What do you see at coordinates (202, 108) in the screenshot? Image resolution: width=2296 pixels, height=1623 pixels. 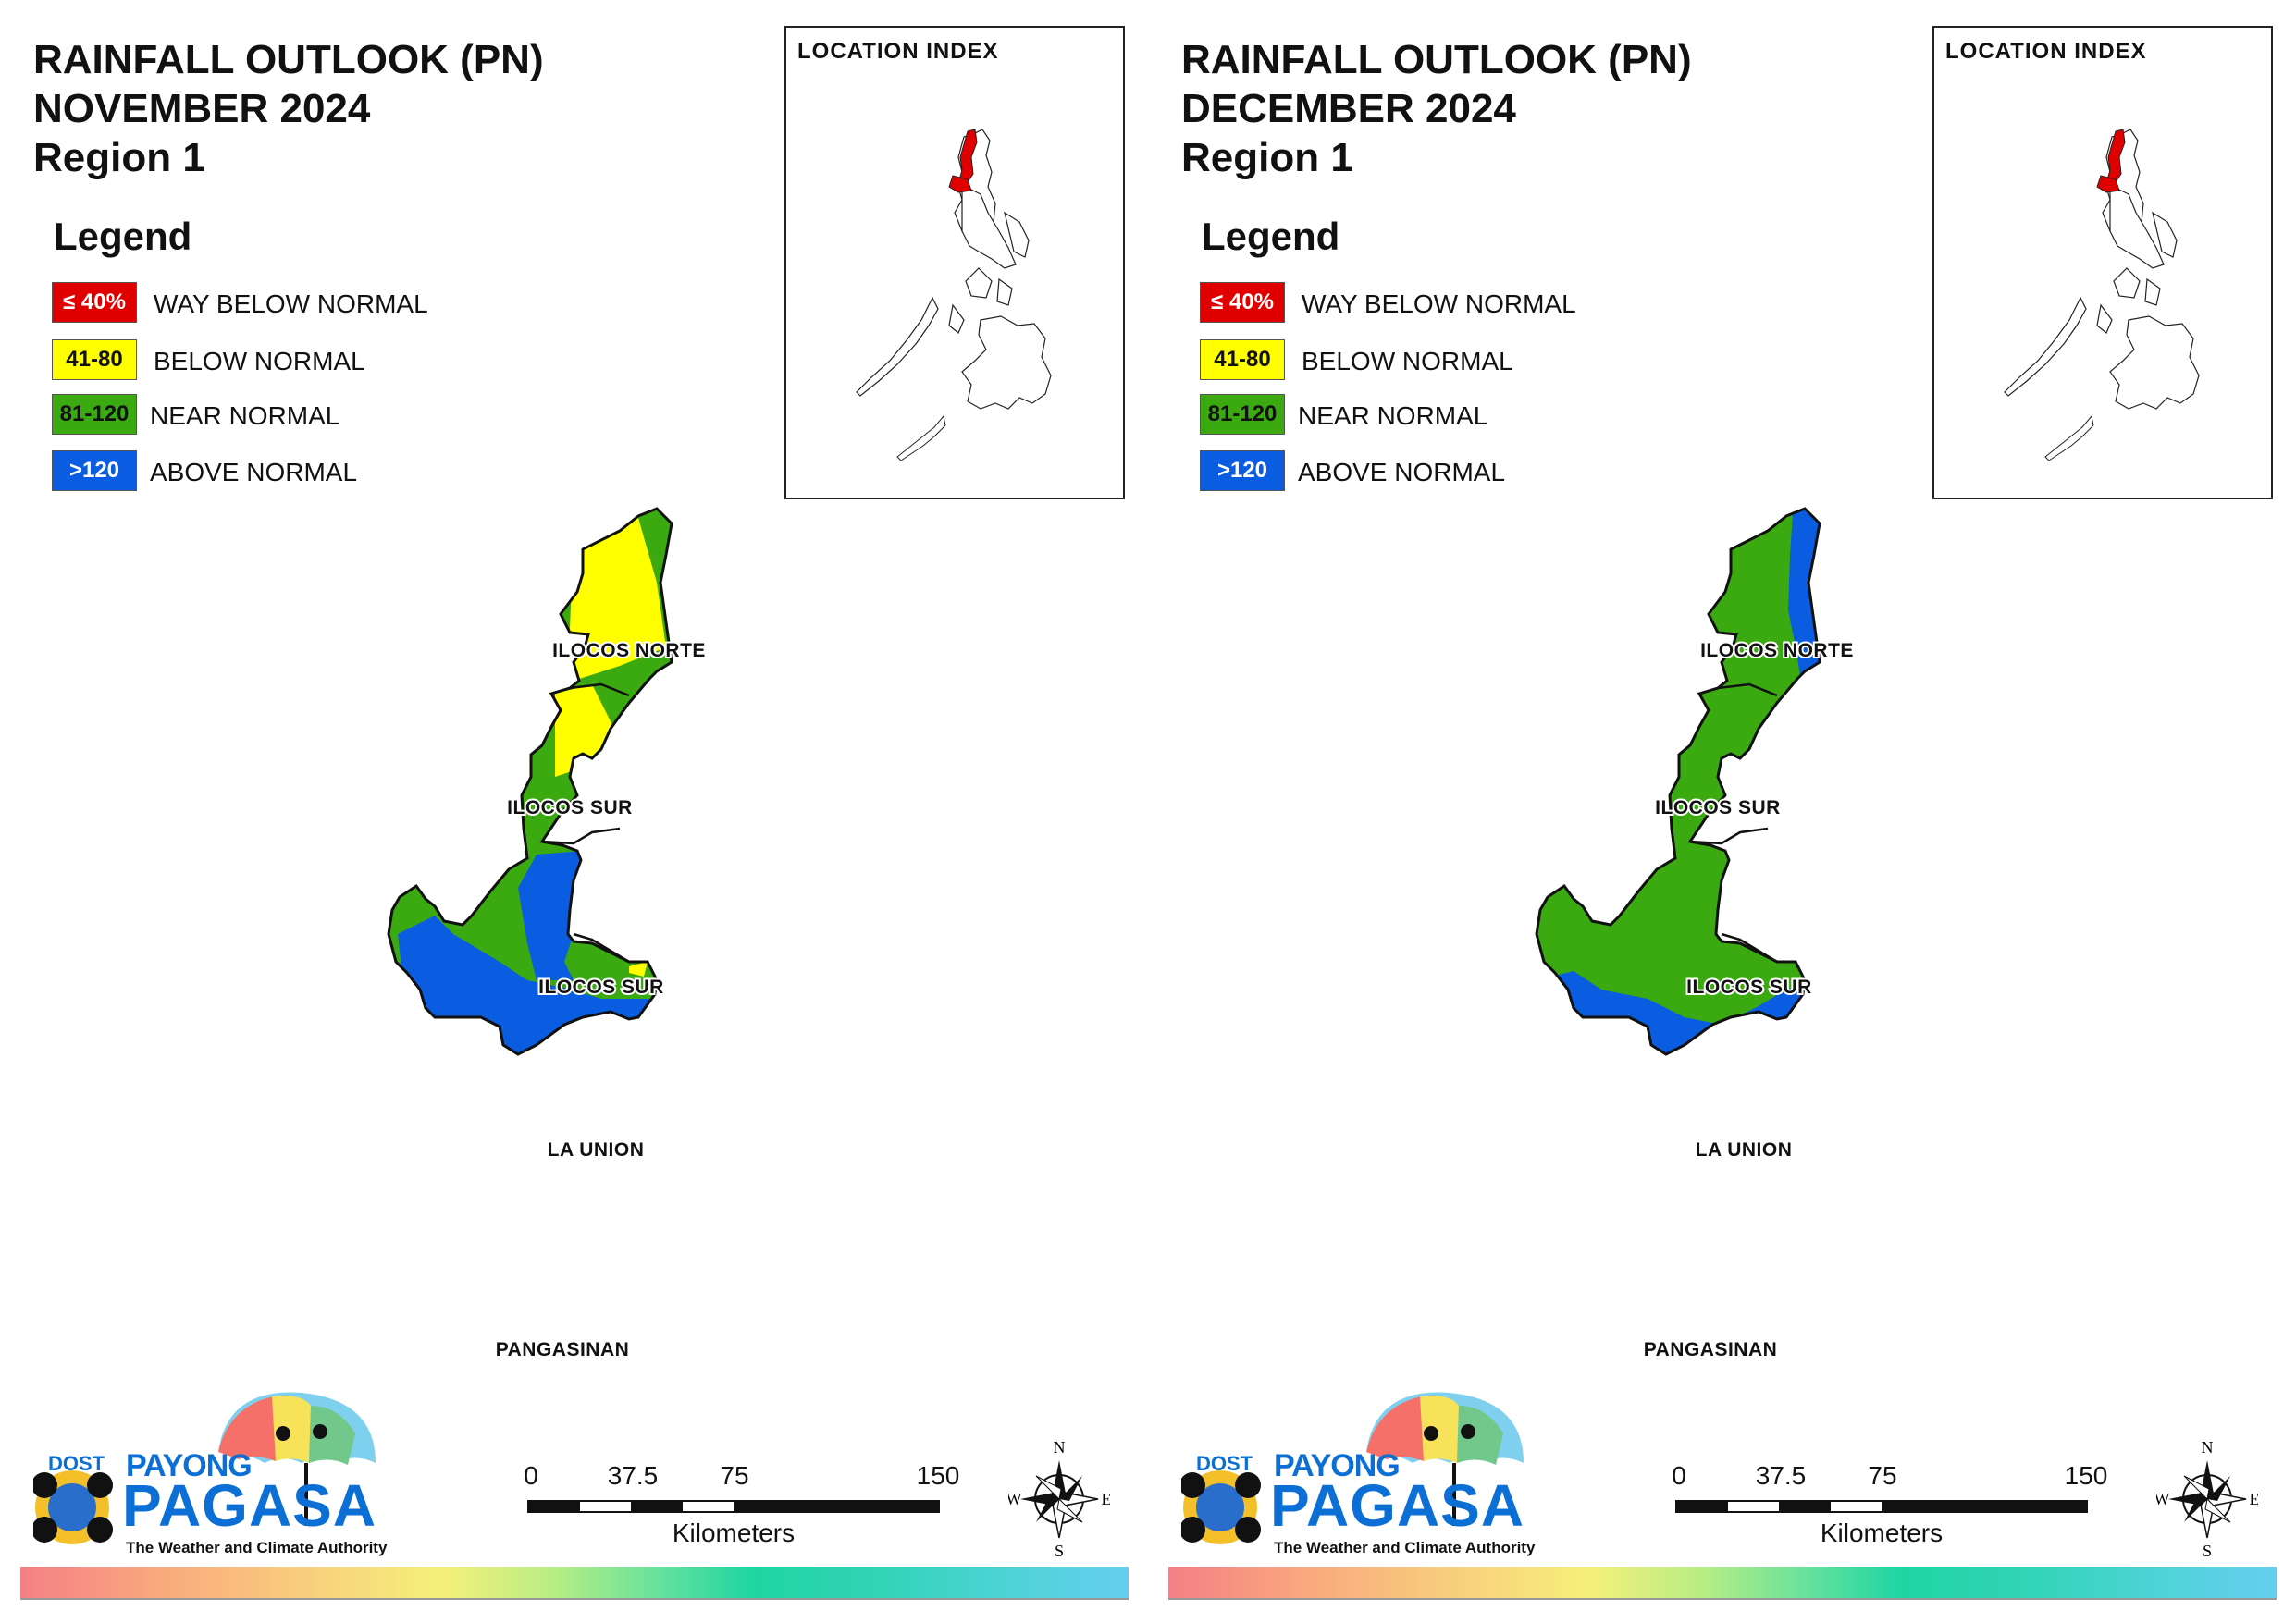 I see `title-line-2: NOVEMBER 2024` at bounding box center [202, 108].